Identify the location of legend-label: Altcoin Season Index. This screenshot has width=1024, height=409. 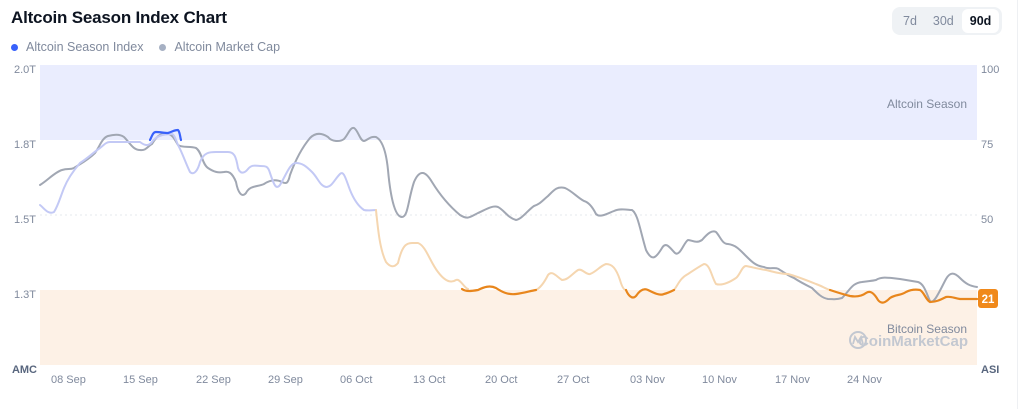
(85, 47).